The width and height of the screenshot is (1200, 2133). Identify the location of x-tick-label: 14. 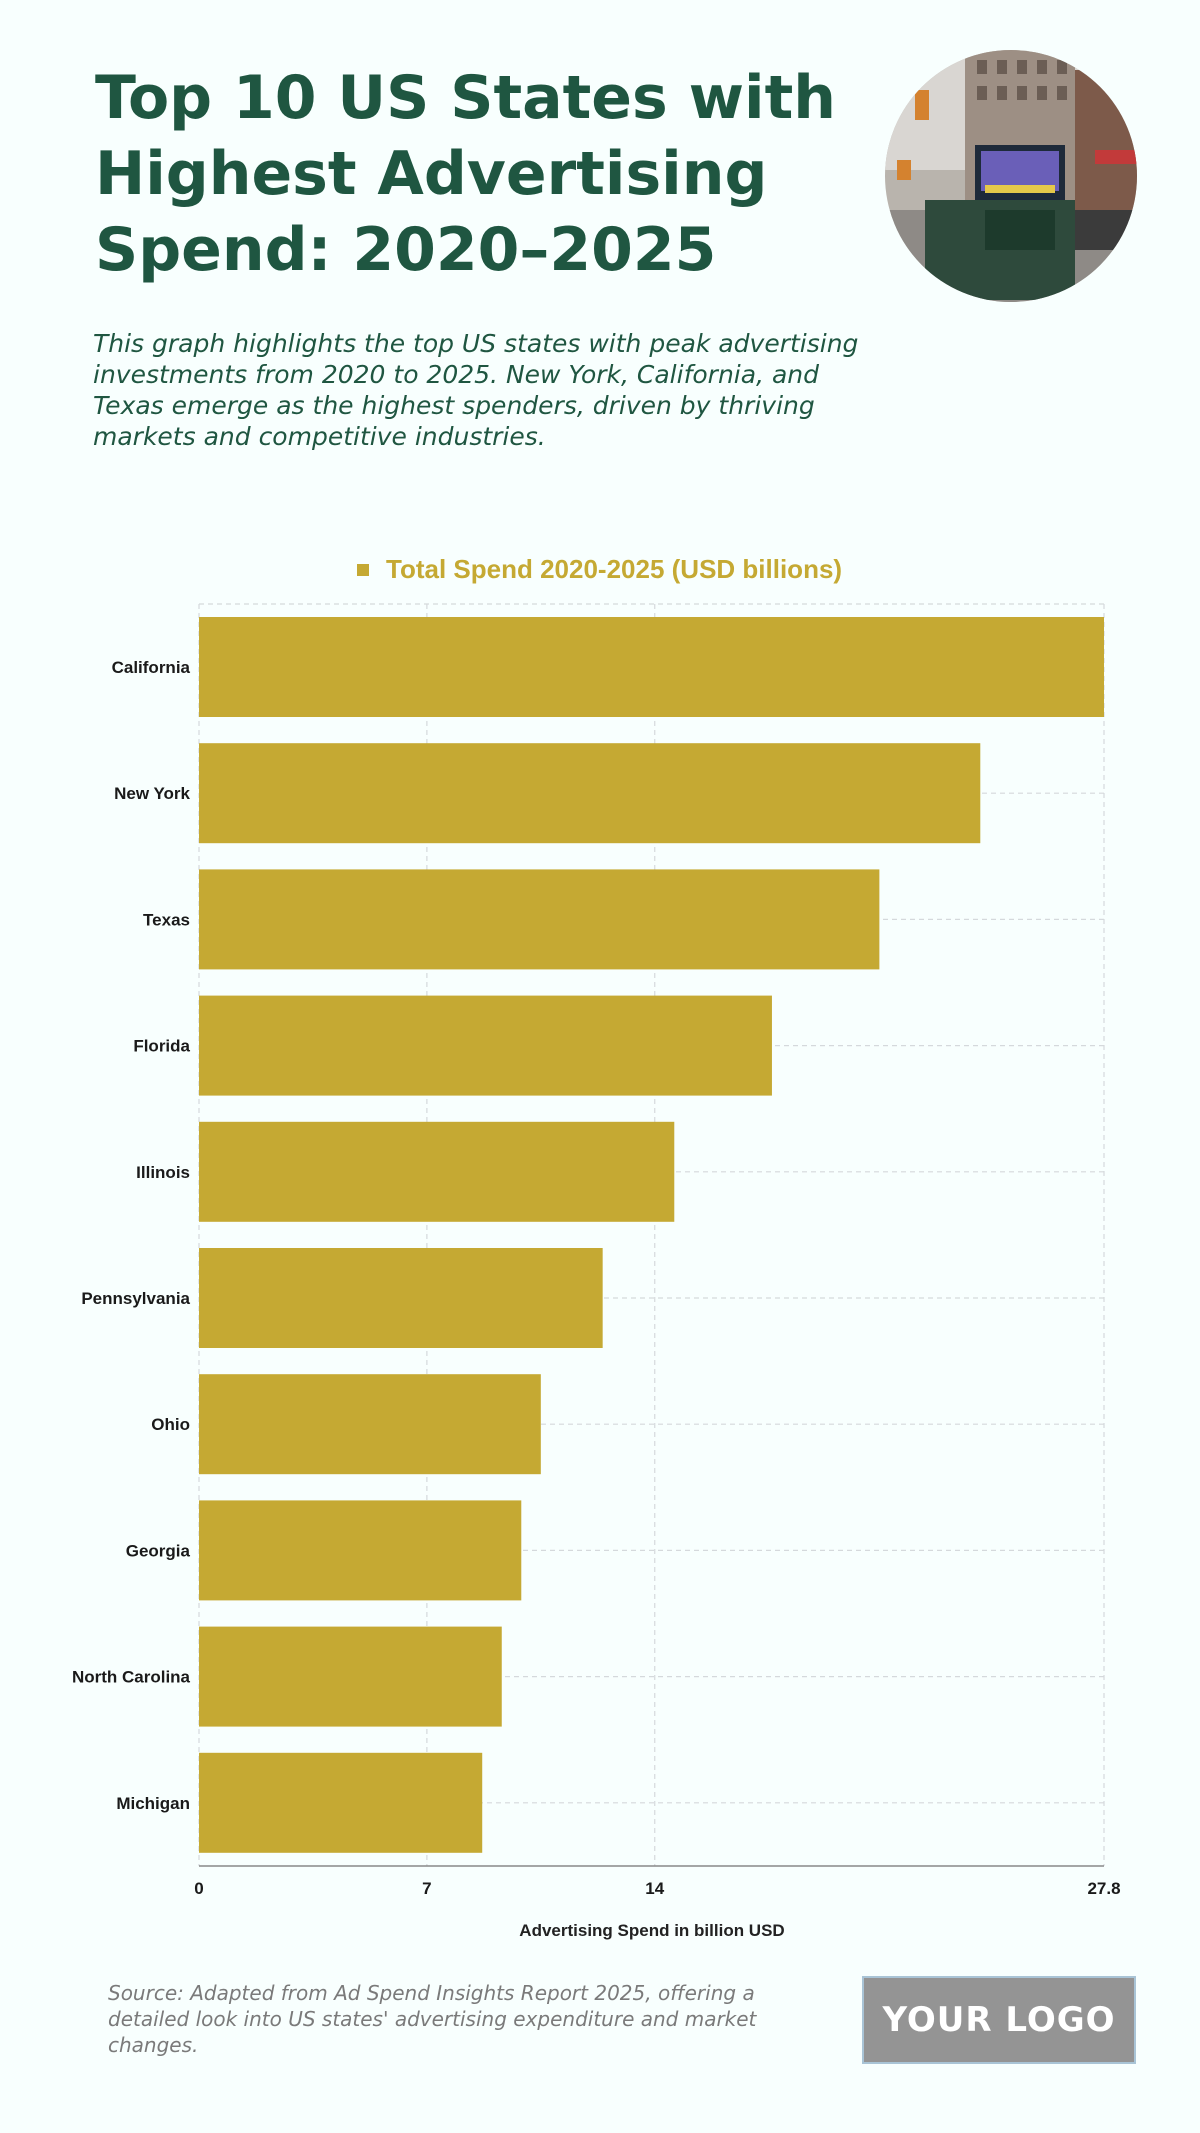
(654, 1888).